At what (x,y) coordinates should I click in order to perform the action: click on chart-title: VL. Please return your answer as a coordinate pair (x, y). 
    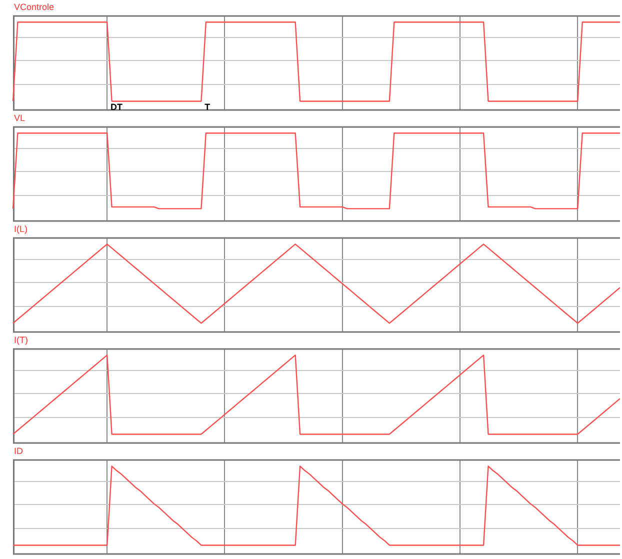
    Looking at the image, I should click on (19, 118).